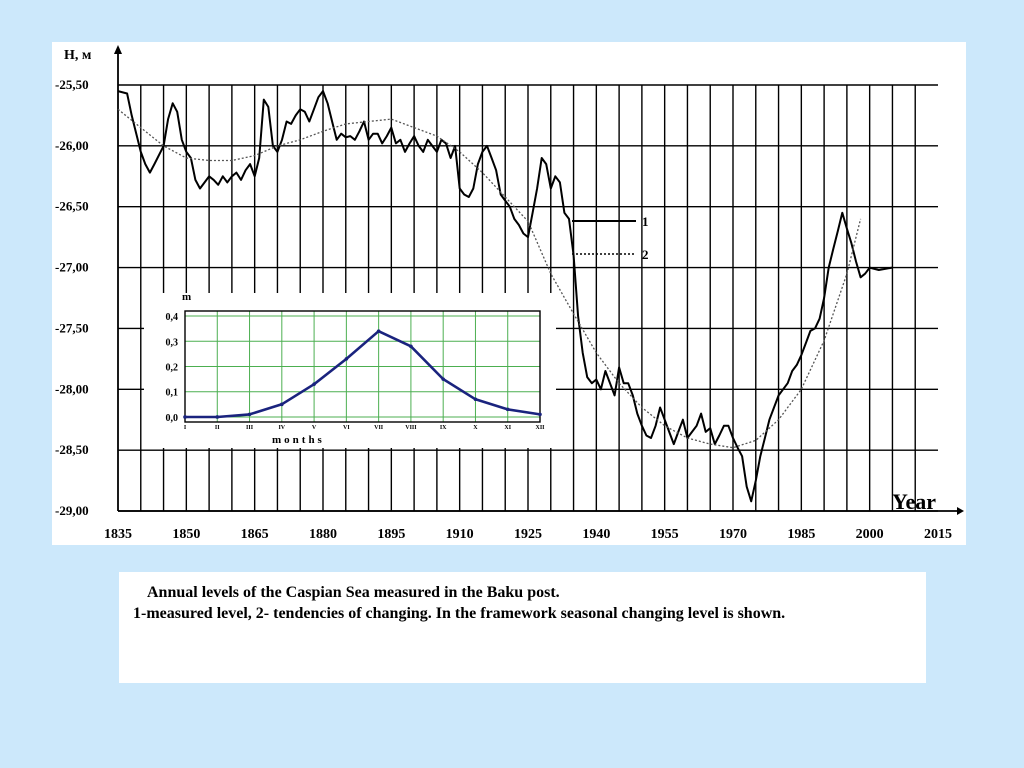 The width and height of the screenshot is (1024, 768). I want to click on inset-x-tick-labels: I II III IV V VI VII VIII IX X XI XII, so click(364, 428).